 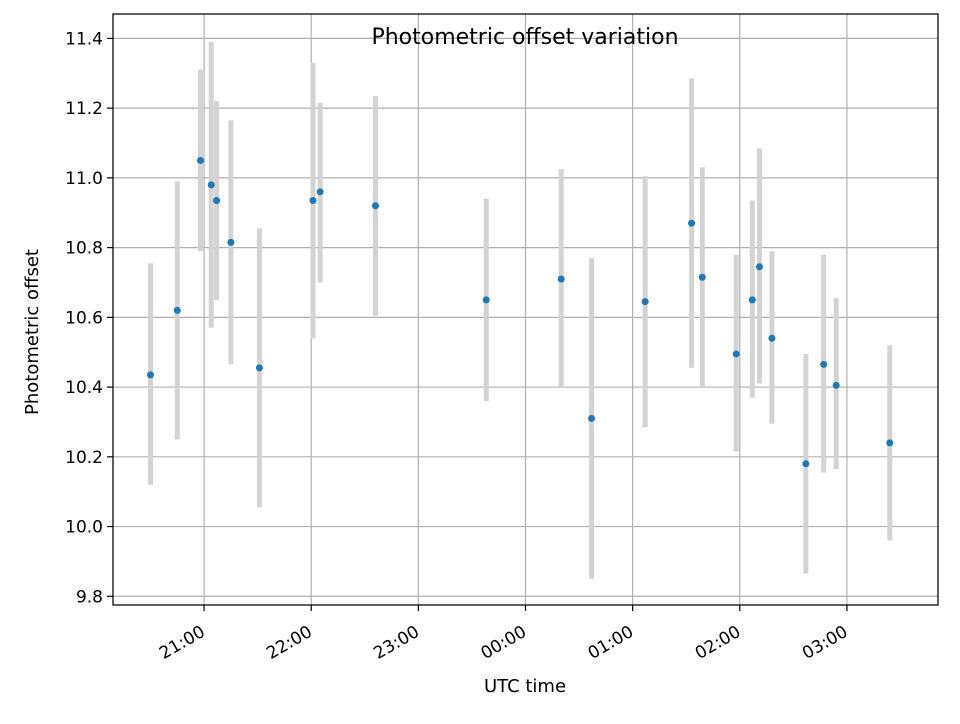 I want to click on y-tick-label: 11.2, so click(x=84, y=109).